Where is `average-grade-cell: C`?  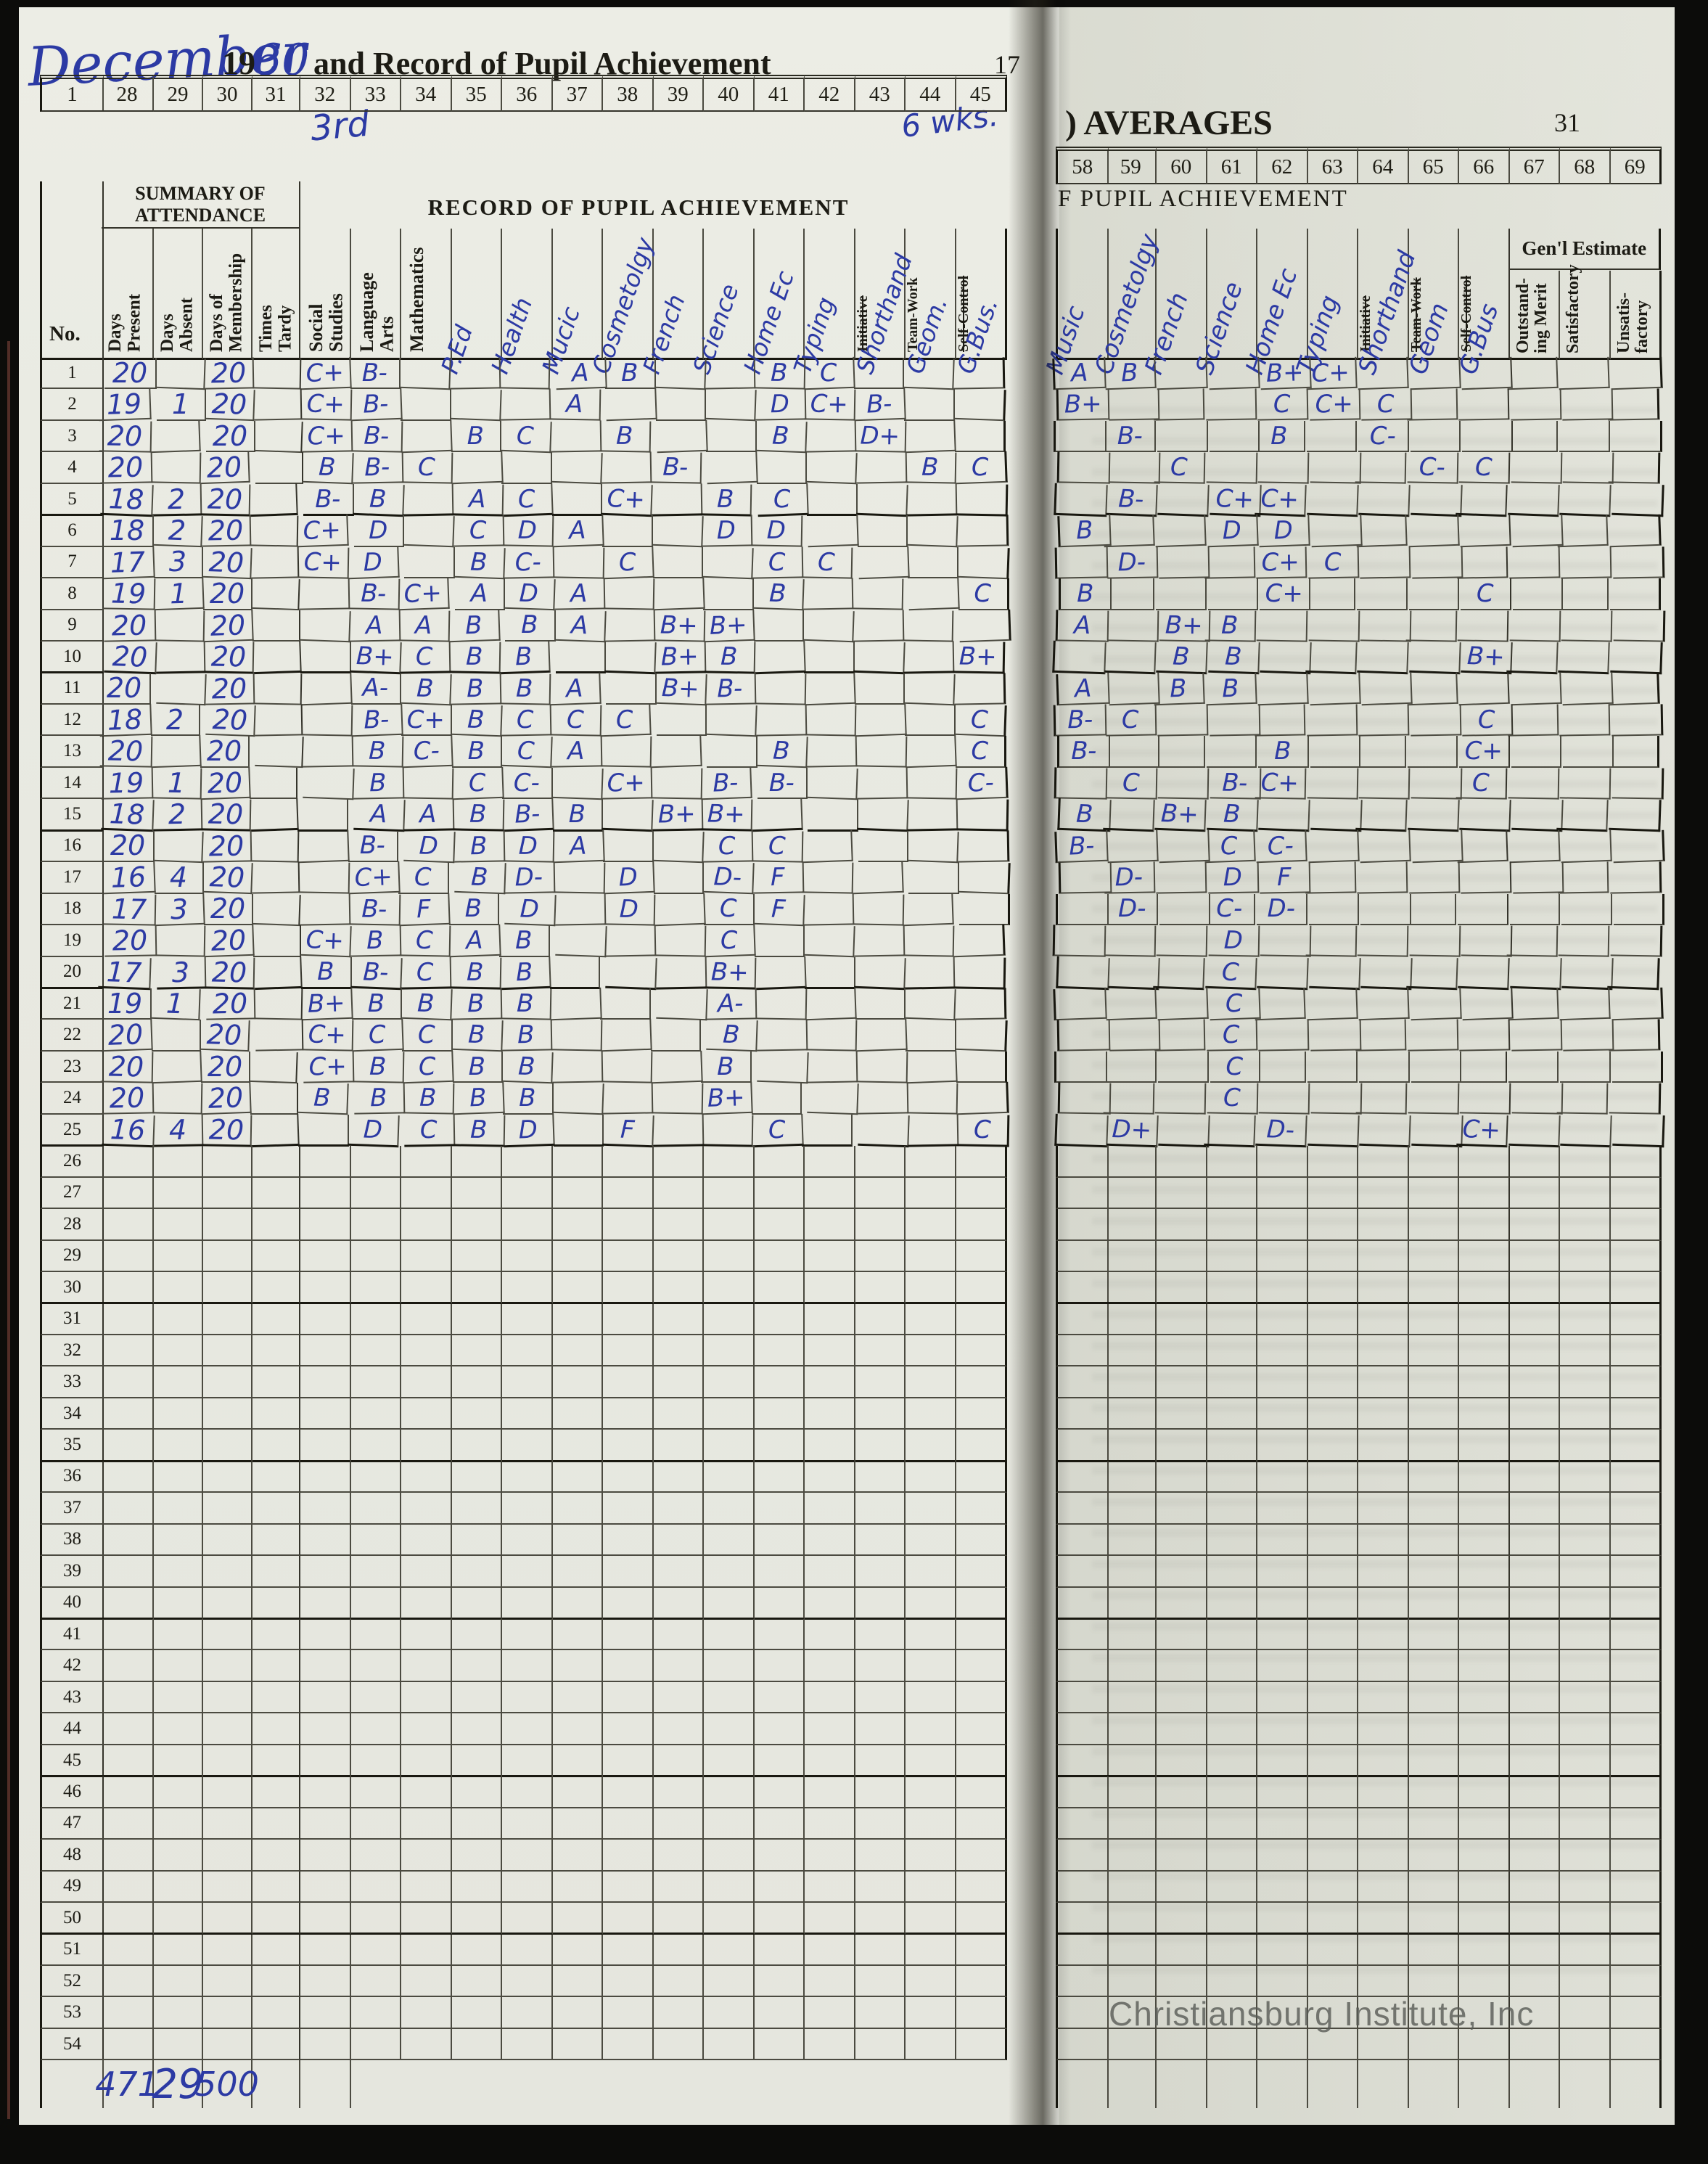
average-grade-cell: C is located at coordinates (1235, 1067).